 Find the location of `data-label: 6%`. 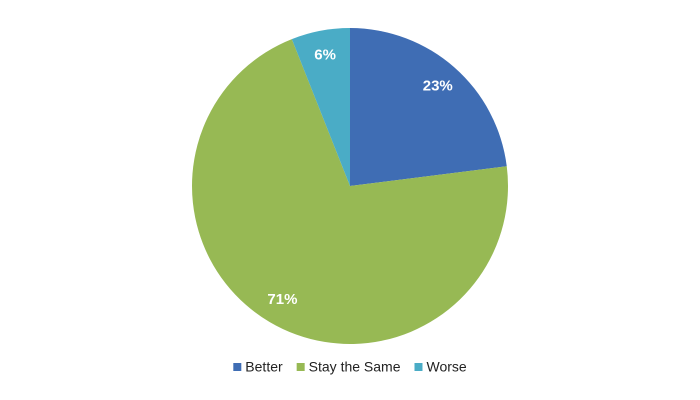

data-label: 6% is located at coordinates (325, 55).